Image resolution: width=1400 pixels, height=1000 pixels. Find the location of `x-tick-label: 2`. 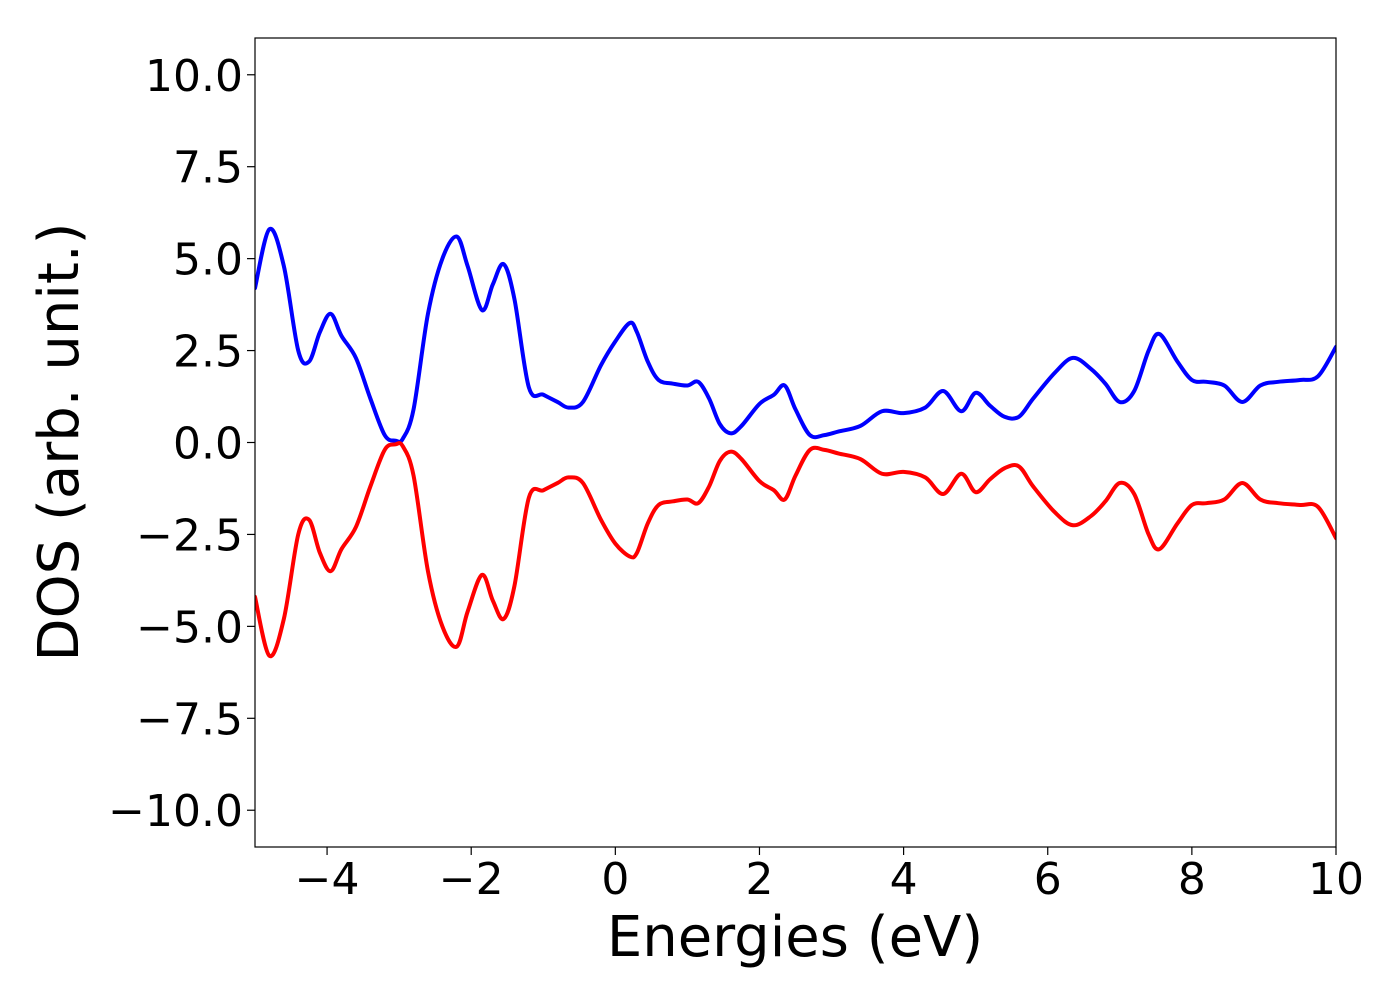

x-tick-label: 2 is located at coordinates (759, 879).